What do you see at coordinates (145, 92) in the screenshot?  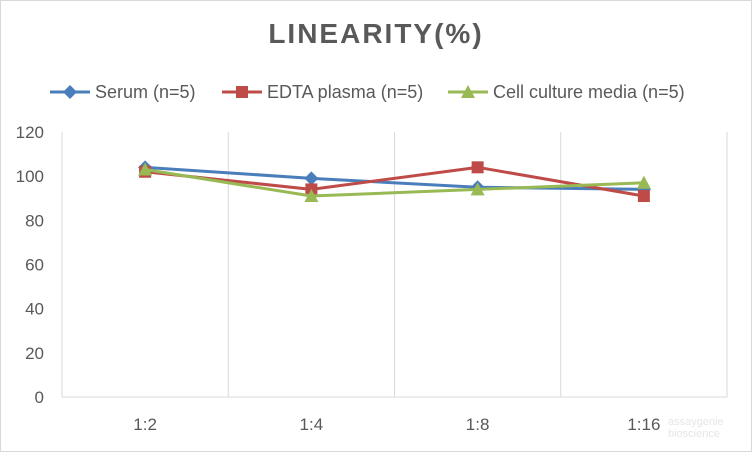 I see `legend-label: Serum (n=5)` at bounding box center [145, 92].